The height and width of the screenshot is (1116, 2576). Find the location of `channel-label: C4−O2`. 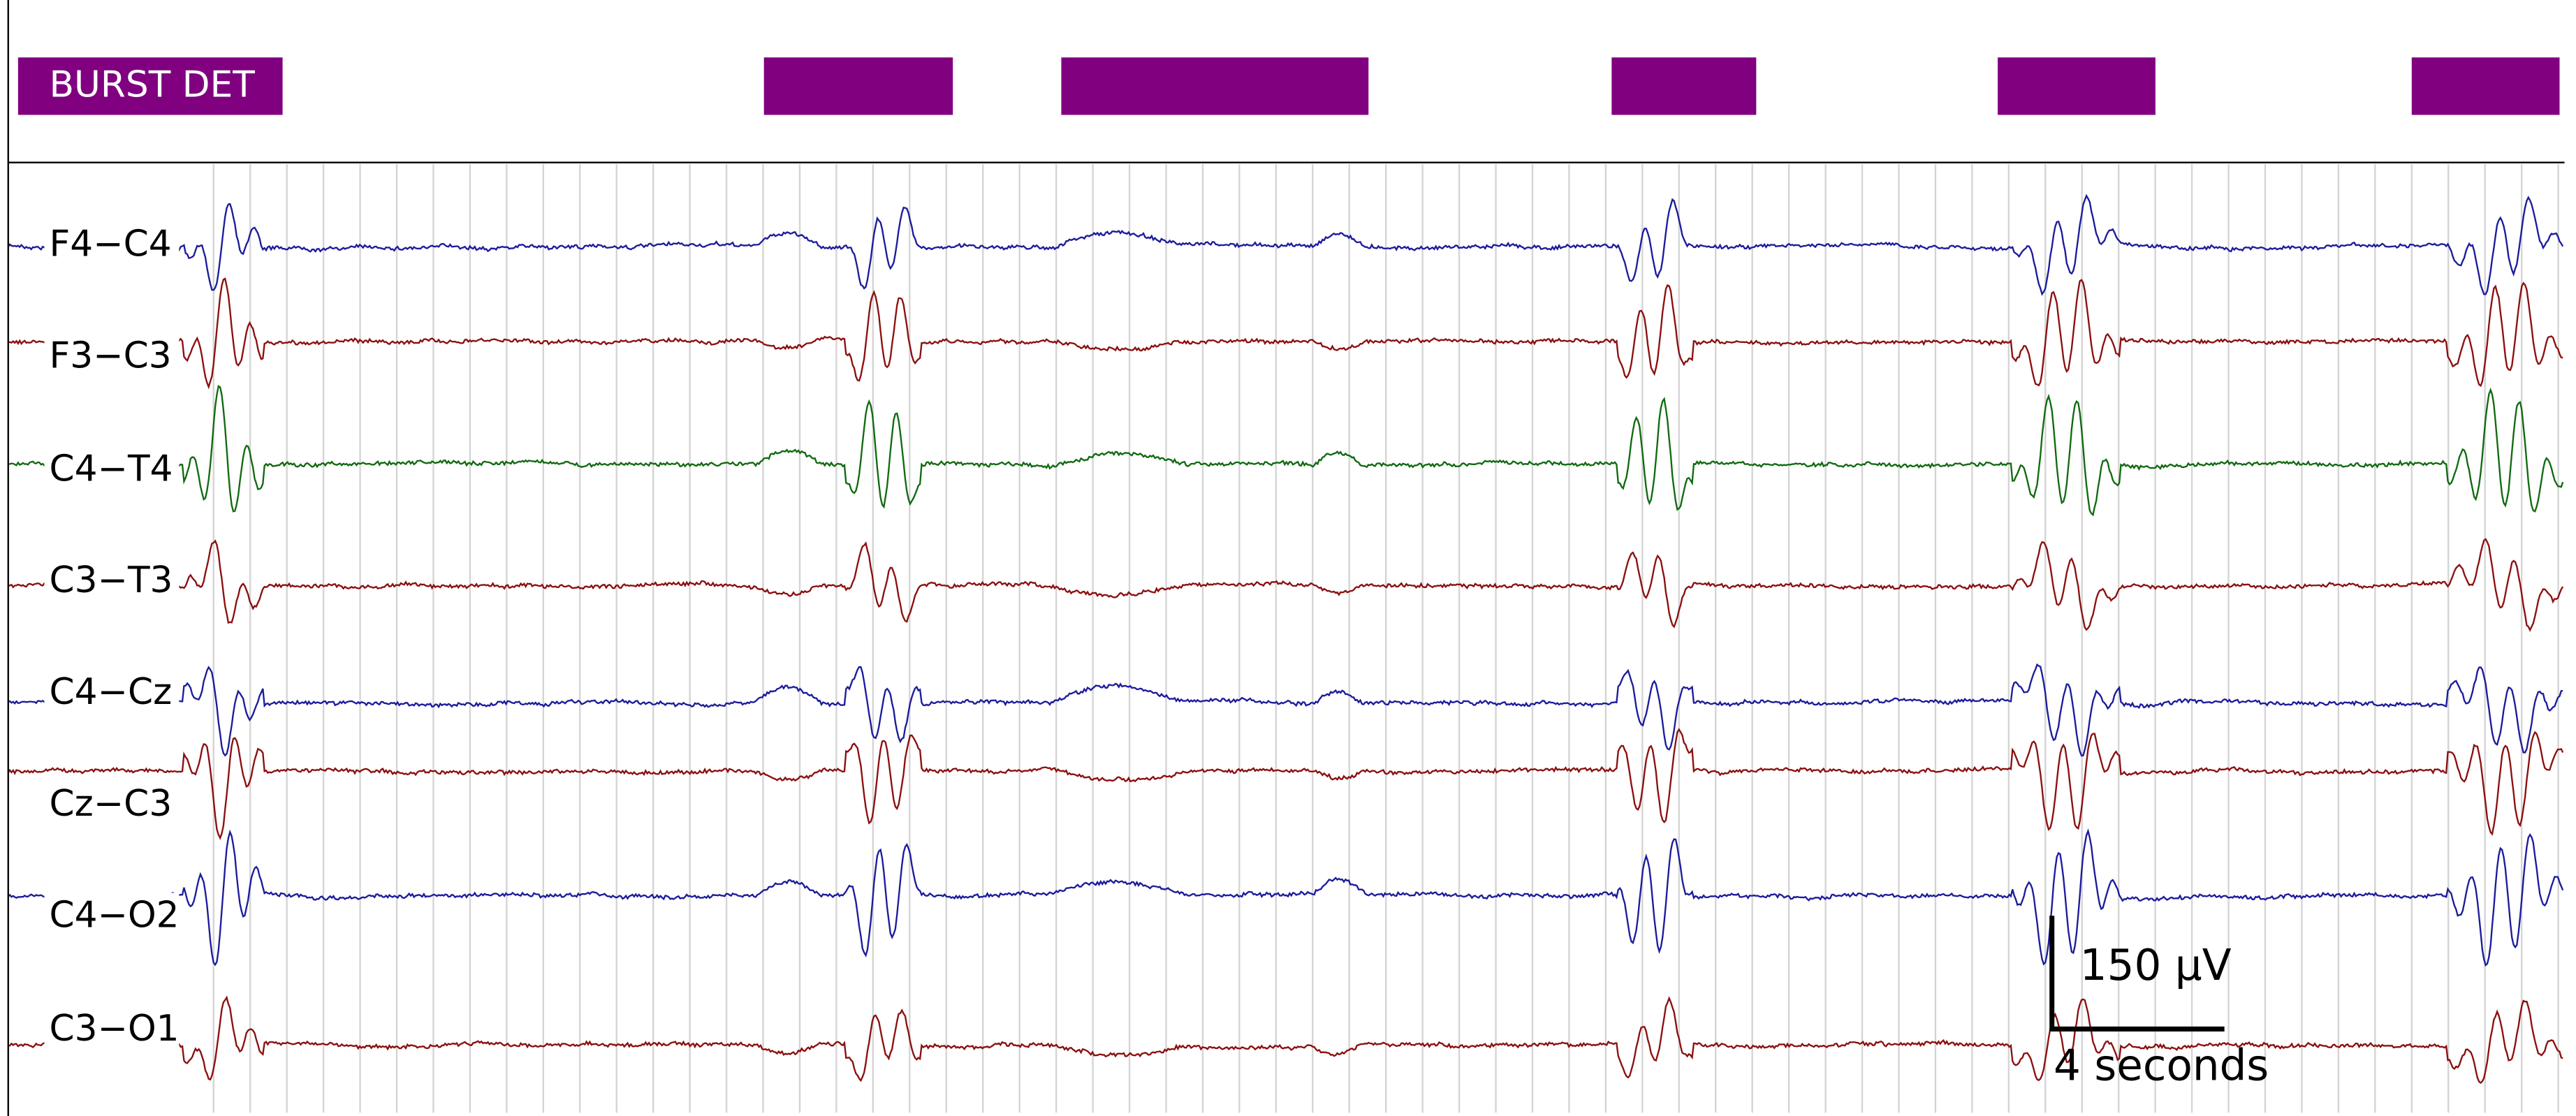

channel-label: C4−O2 is located at coordinates (115, 916).